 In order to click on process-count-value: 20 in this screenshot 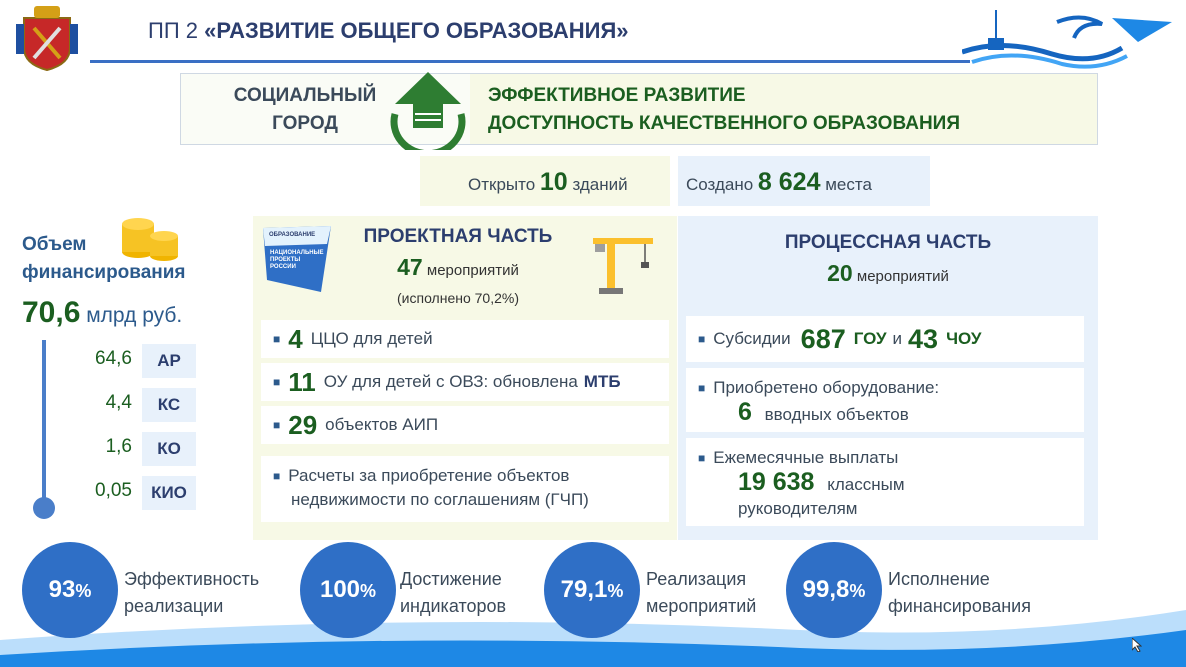, I will do `click(840, 273)`.